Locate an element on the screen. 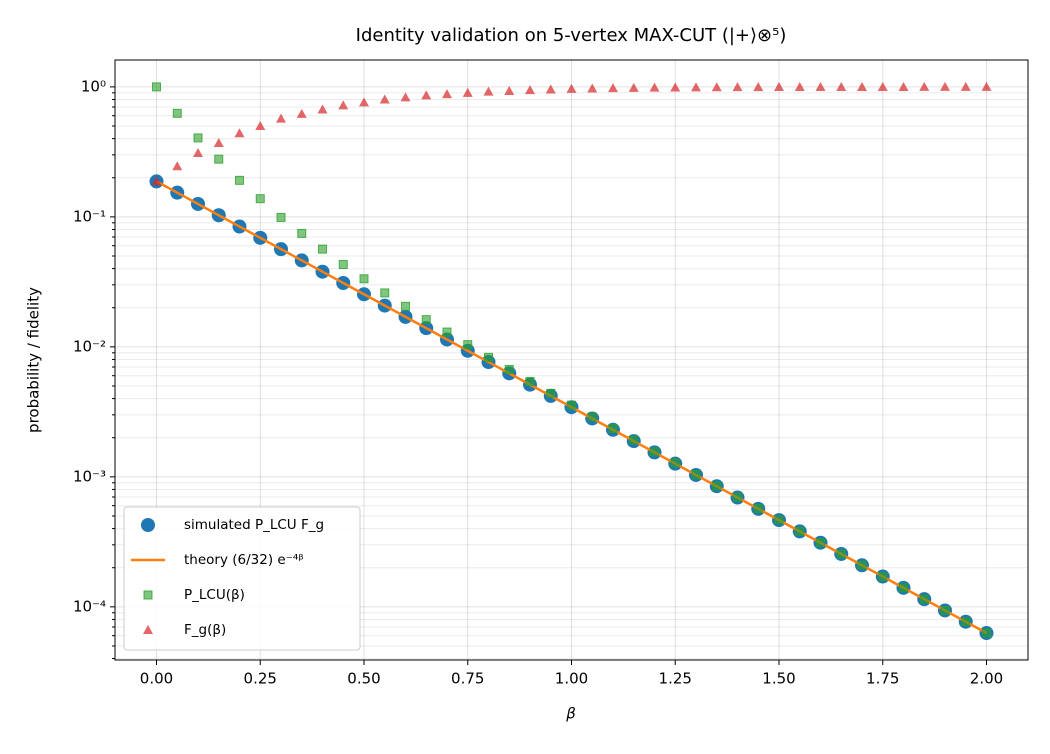 This screenshot has height=754, width=1050. x-axis-label: β is located at coordinates (570, 714).